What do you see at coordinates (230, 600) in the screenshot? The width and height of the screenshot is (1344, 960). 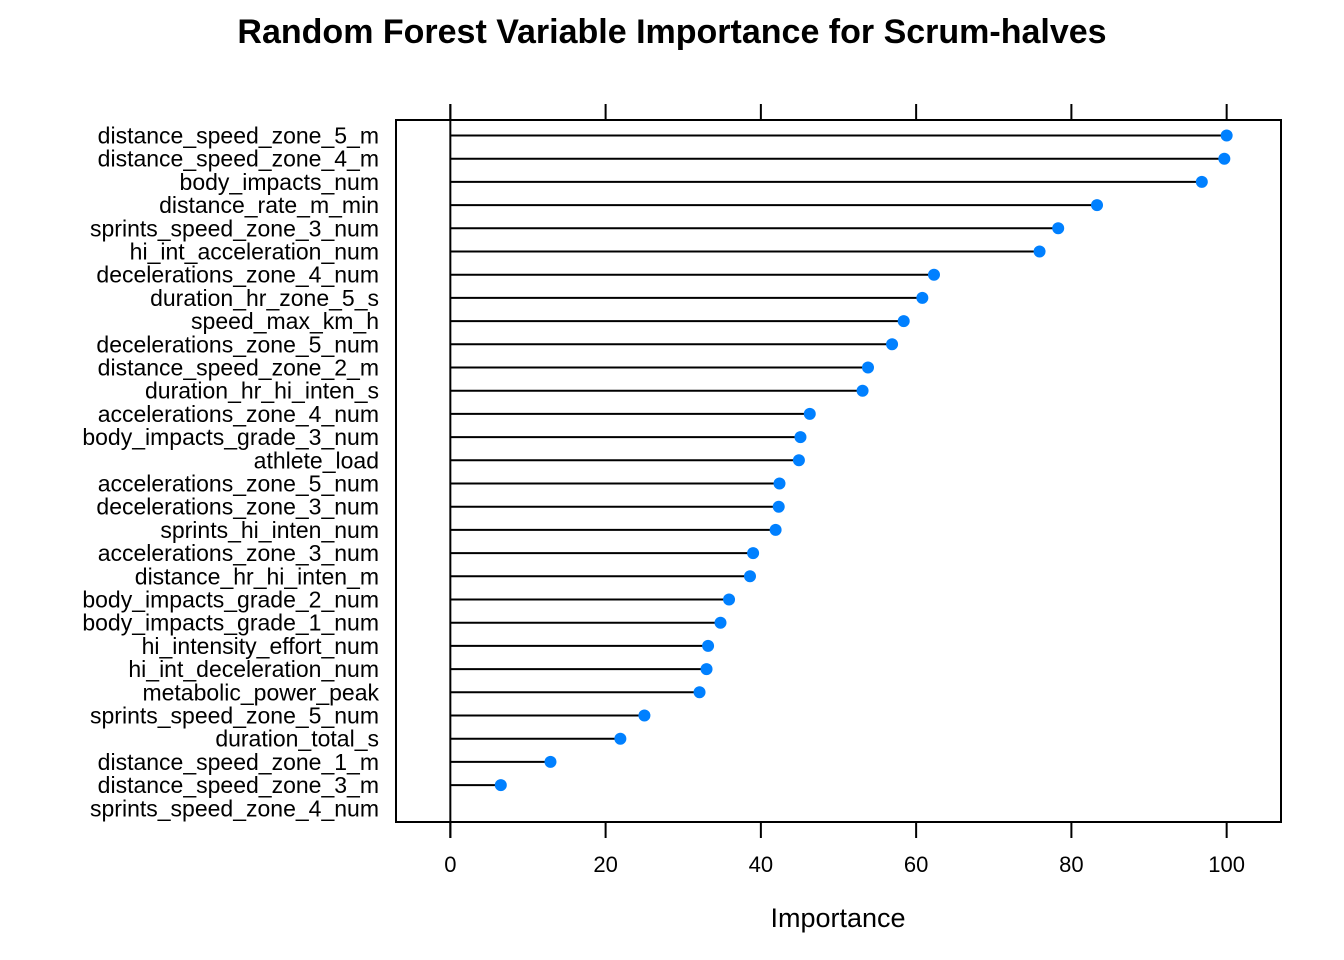 I see `y-category-label: body_impacts_grade_2_num` at bounding box center [230, 600].